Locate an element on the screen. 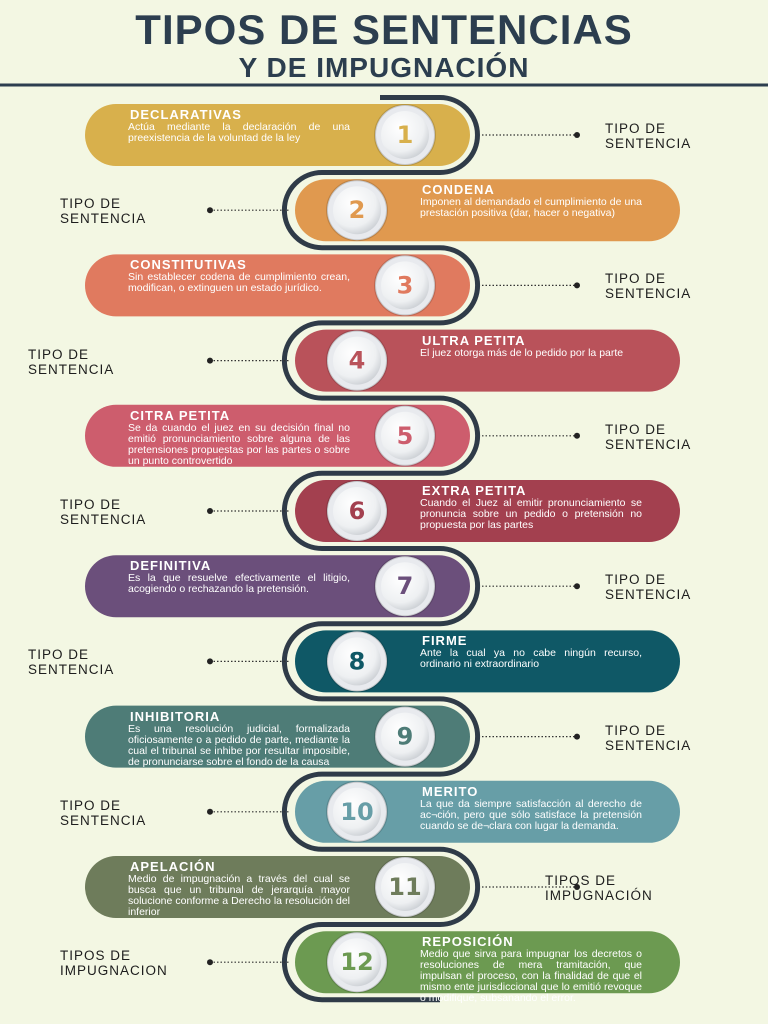 The height and width of the screenshot is (1024, 768). title: TIPOS DE SENTENCIAS is located at coordinates (384, 29).